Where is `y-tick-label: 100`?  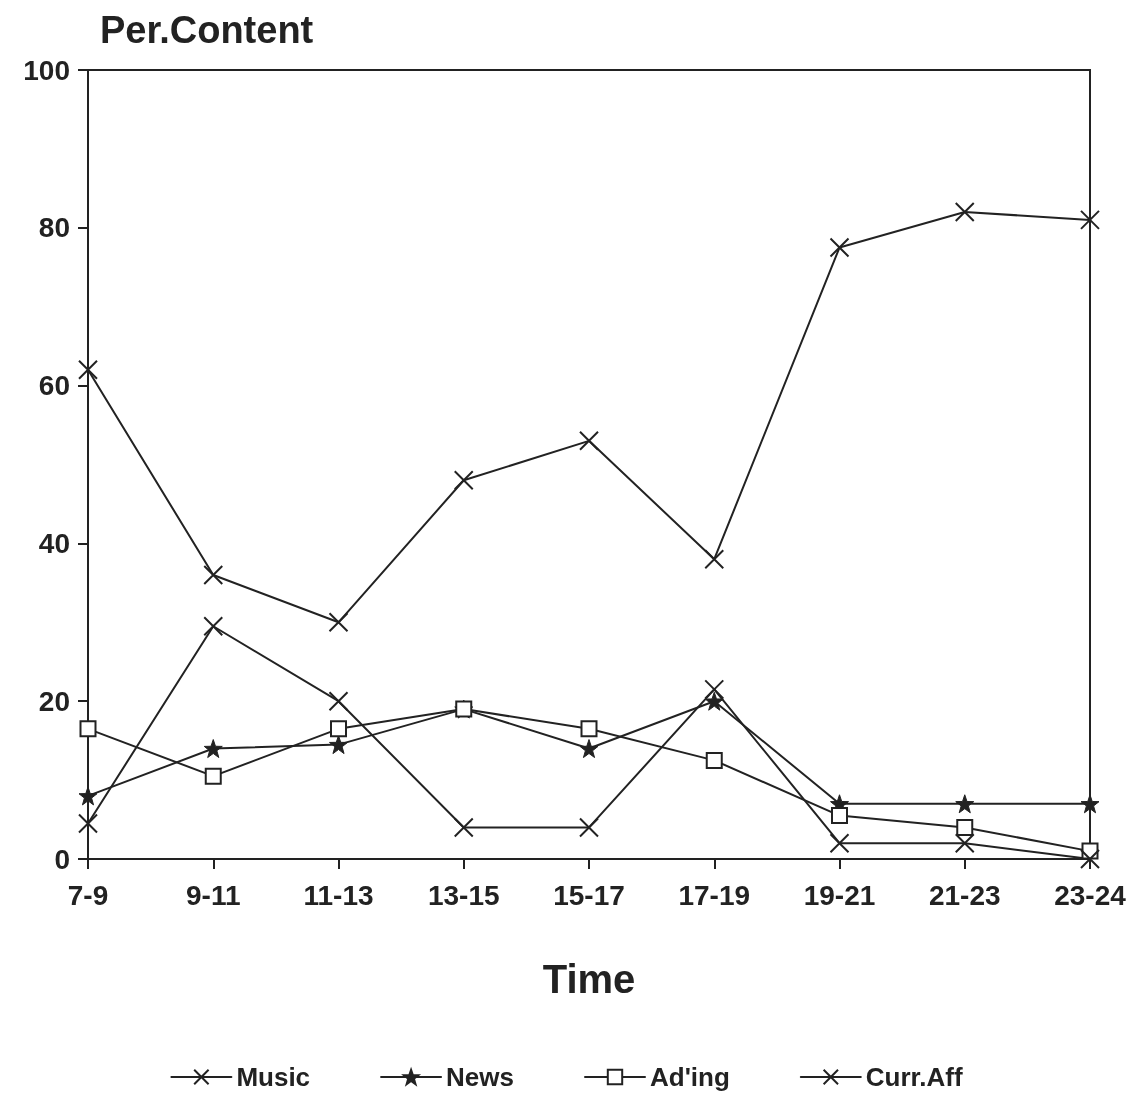 y-tick-label: 100 is located at coordinates (46, 70).